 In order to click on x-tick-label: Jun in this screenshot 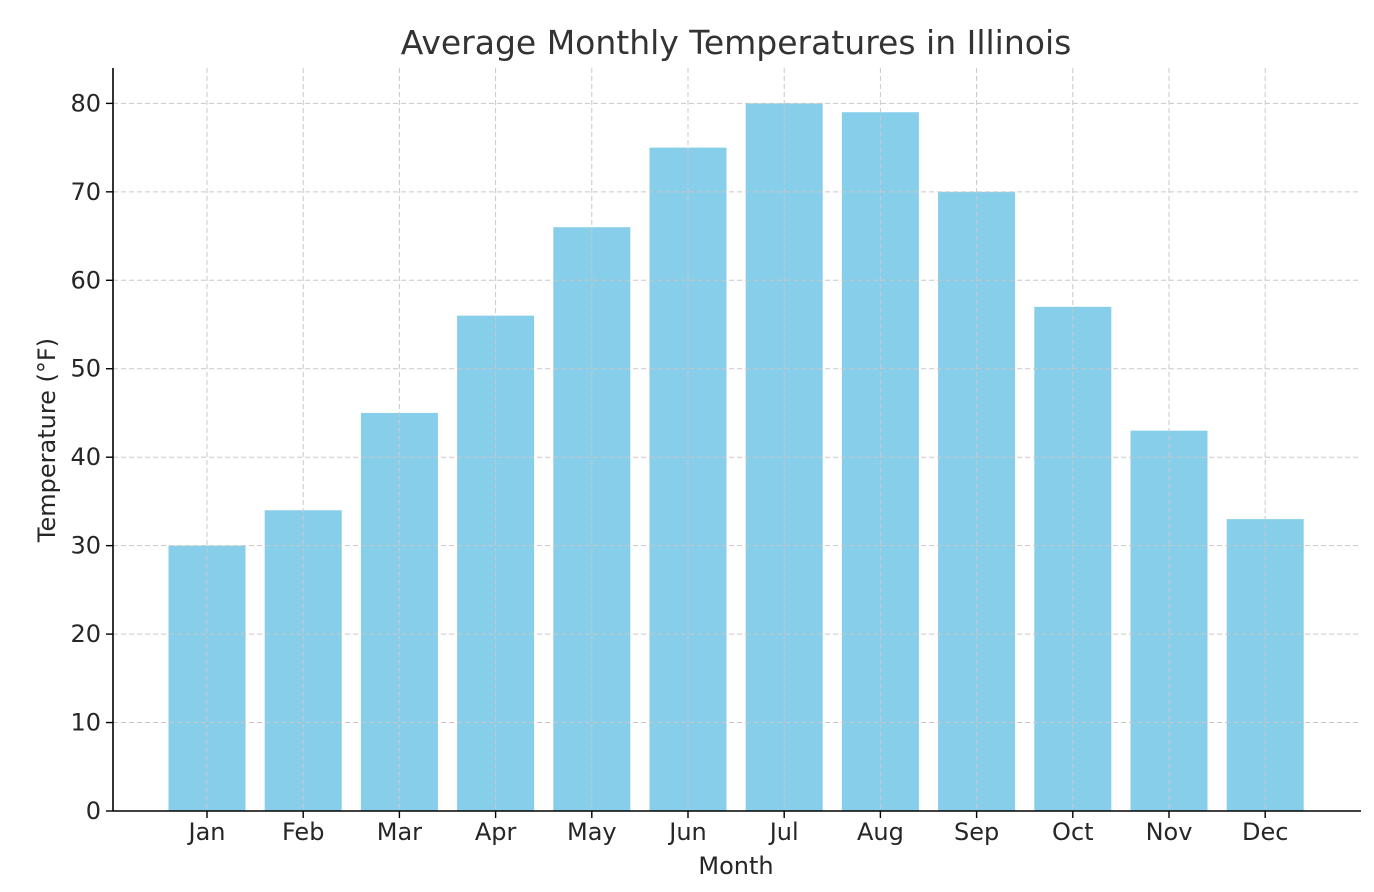, I will do `click(687, 832)`.